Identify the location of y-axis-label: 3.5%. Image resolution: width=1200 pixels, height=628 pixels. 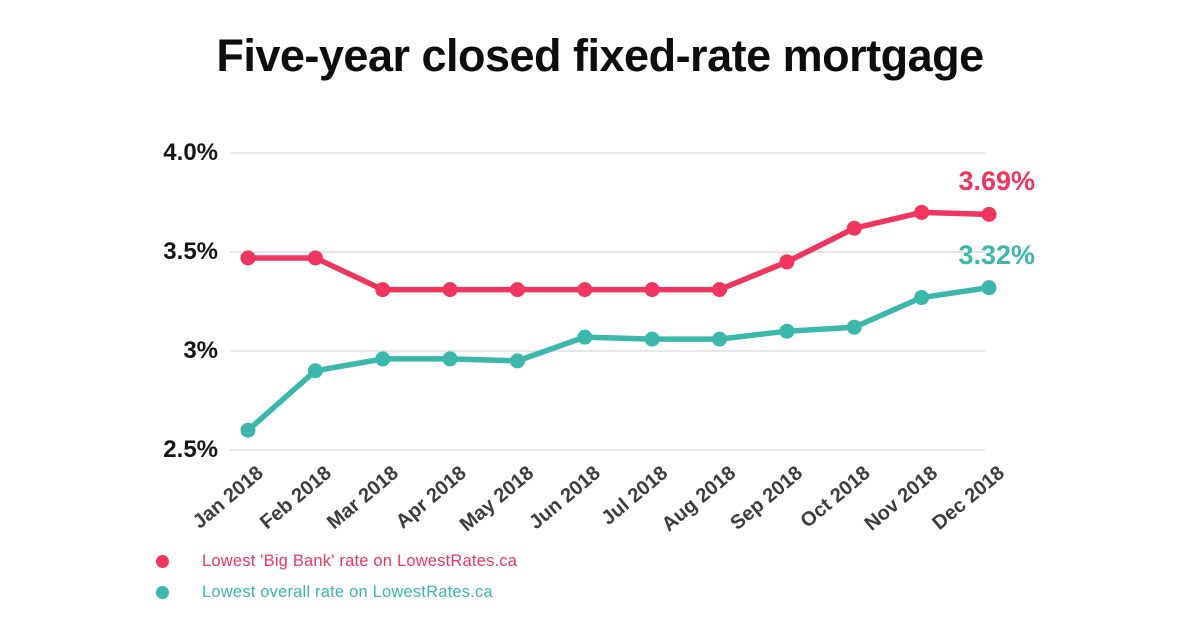
(190, 251).